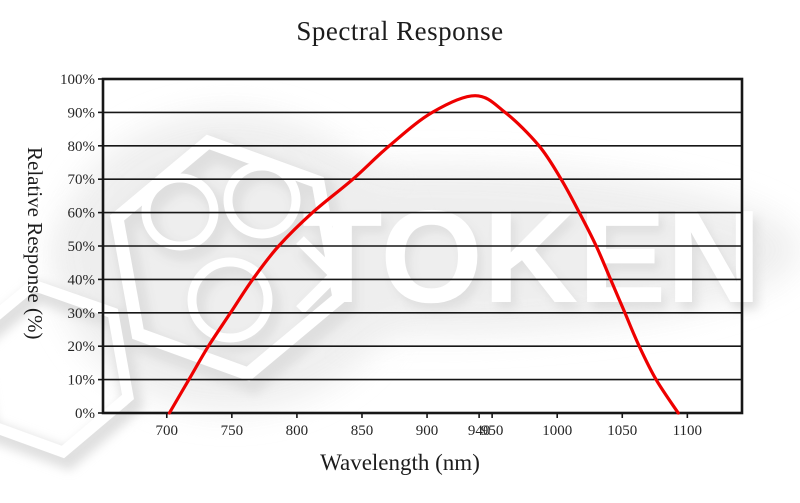 Image resolution: width=800 pixels, height=503 pixels. I want to click on y-tick-label: 50%, so click(82, 247).